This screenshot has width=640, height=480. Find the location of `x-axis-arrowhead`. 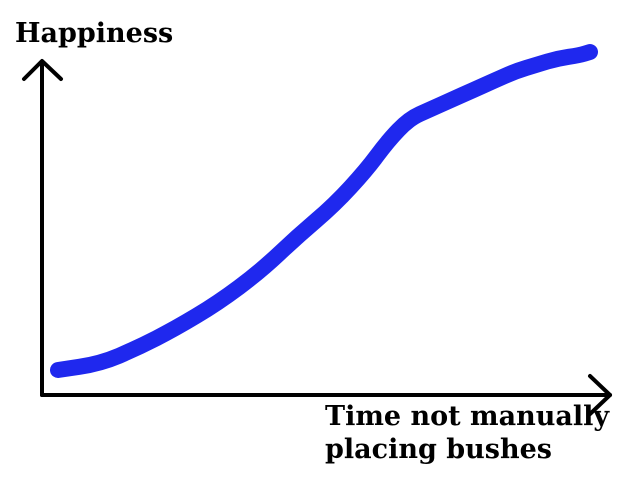

x-axis-arrowhead is located at coordinates (600, 395).